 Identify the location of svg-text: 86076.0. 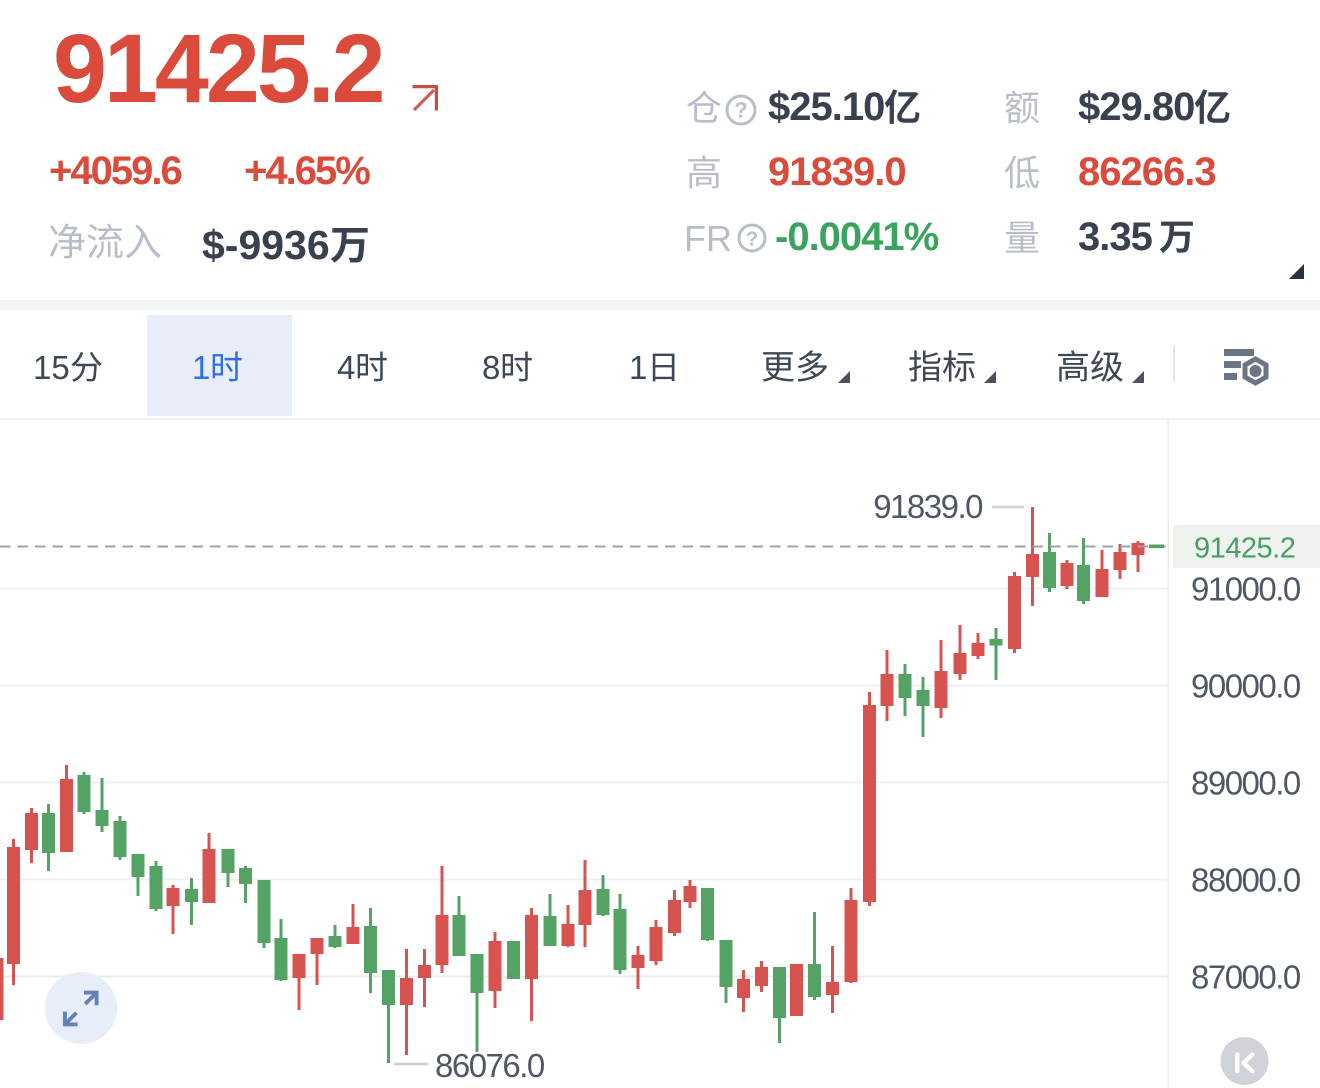
(490, 1065).